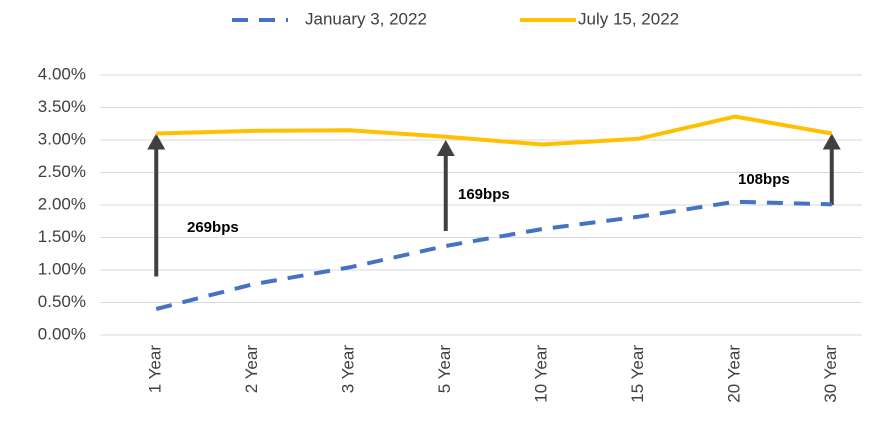  What do you see at coordinates (734, 374) in the screenshot?
I see `x-tick-label: 20 Year` at bounding box center [734, 374].